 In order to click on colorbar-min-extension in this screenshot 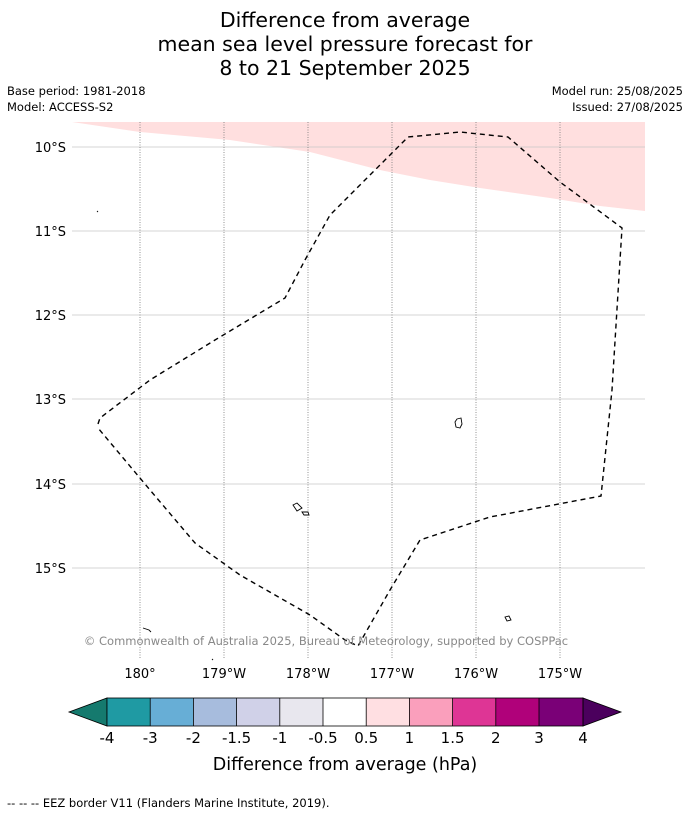, I will do `click(87, 712)`.